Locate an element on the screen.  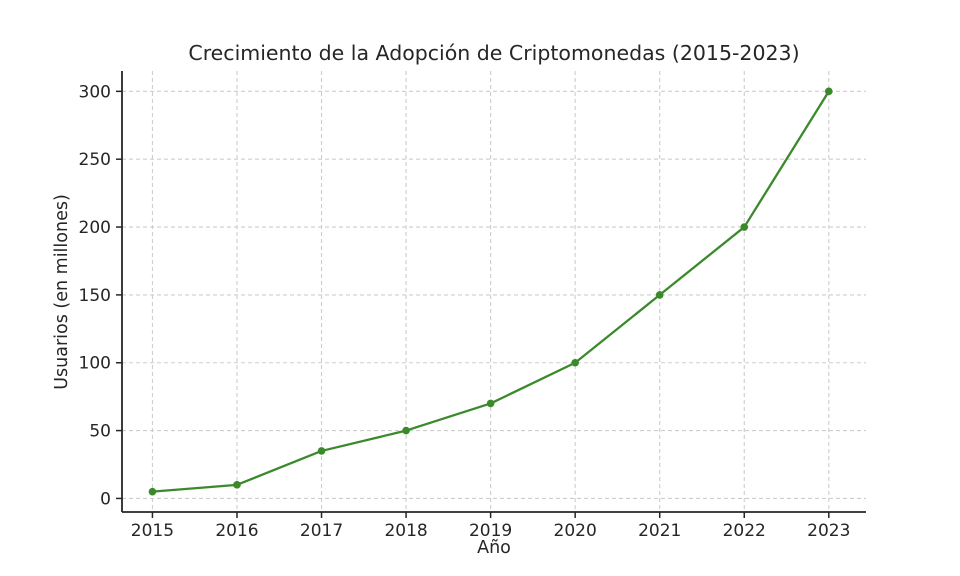
x-tick-label: 2018 is located at coordinates (405, 531).